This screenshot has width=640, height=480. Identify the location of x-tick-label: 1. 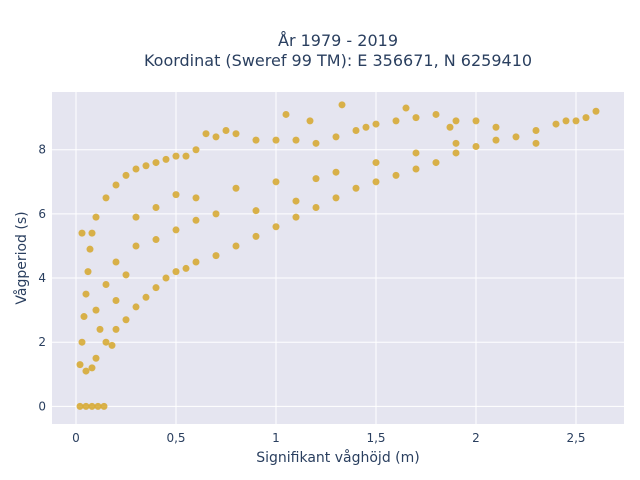
(276, 438).